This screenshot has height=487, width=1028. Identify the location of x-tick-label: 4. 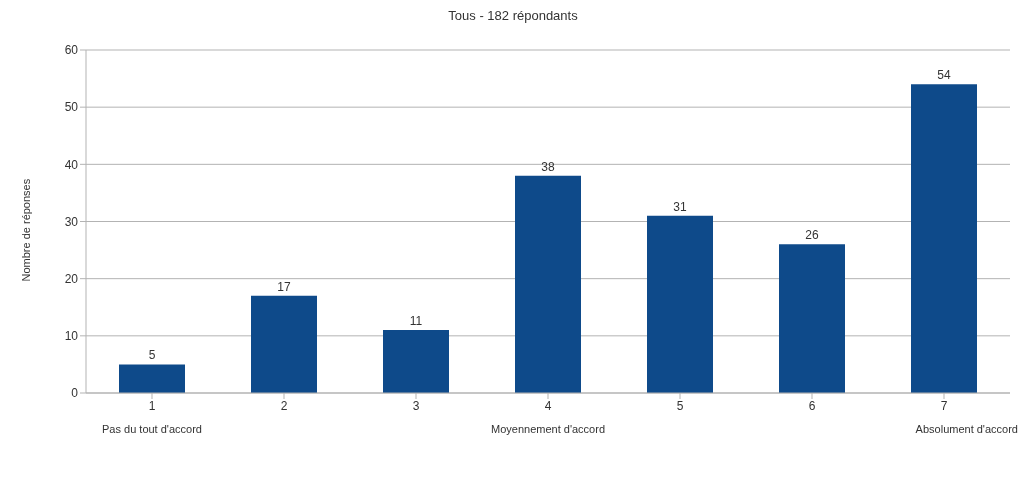
(548, 405).